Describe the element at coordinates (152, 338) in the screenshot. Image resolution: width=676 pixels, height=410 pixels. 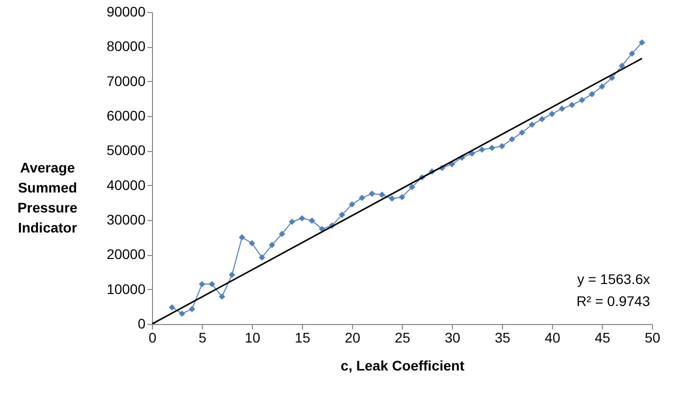
I see `x-tick-label: 0` at that location.